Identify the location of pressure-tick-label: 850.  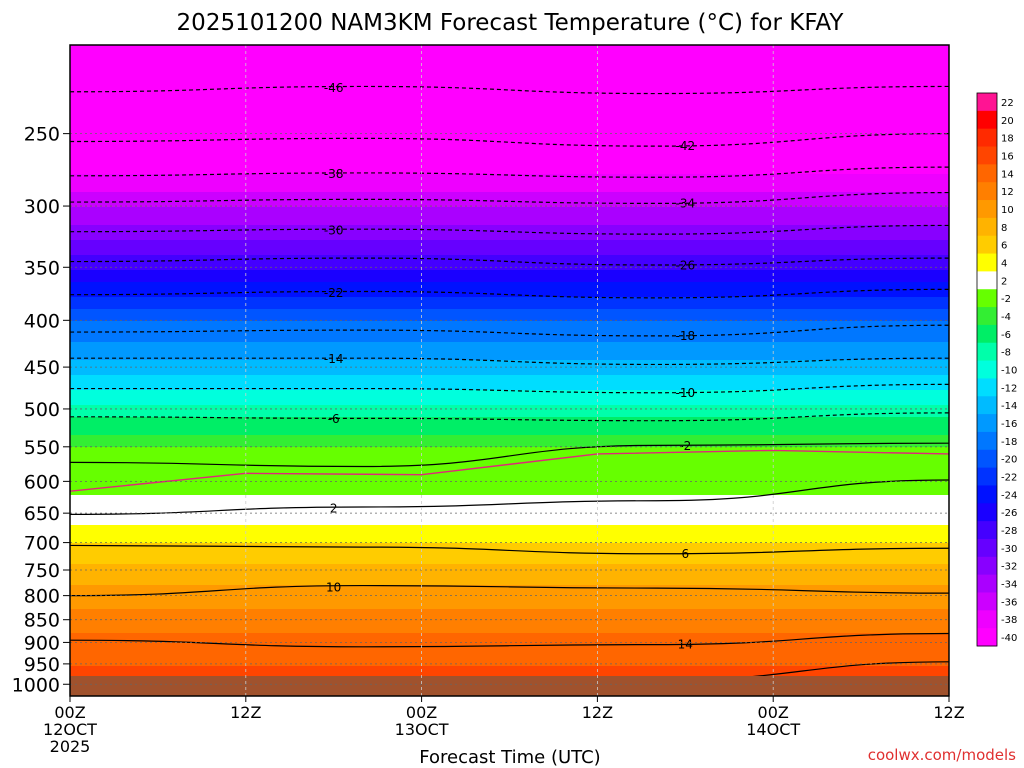
(42, 621).